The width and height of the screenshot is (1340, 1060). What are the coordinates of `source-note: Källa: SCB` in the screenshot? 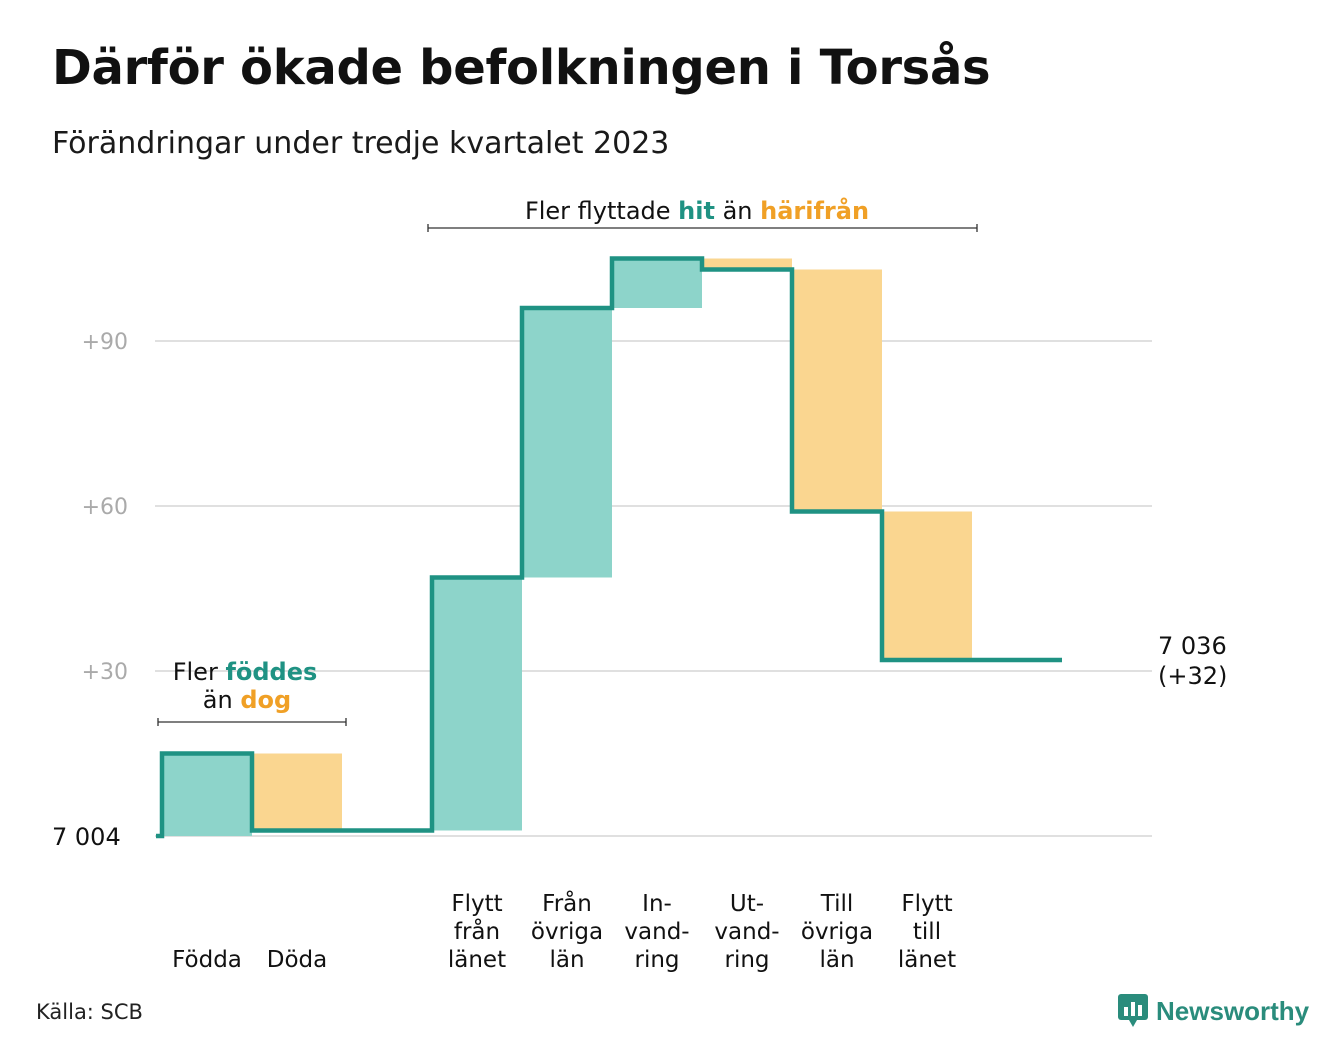 It's located at (89, 1012).